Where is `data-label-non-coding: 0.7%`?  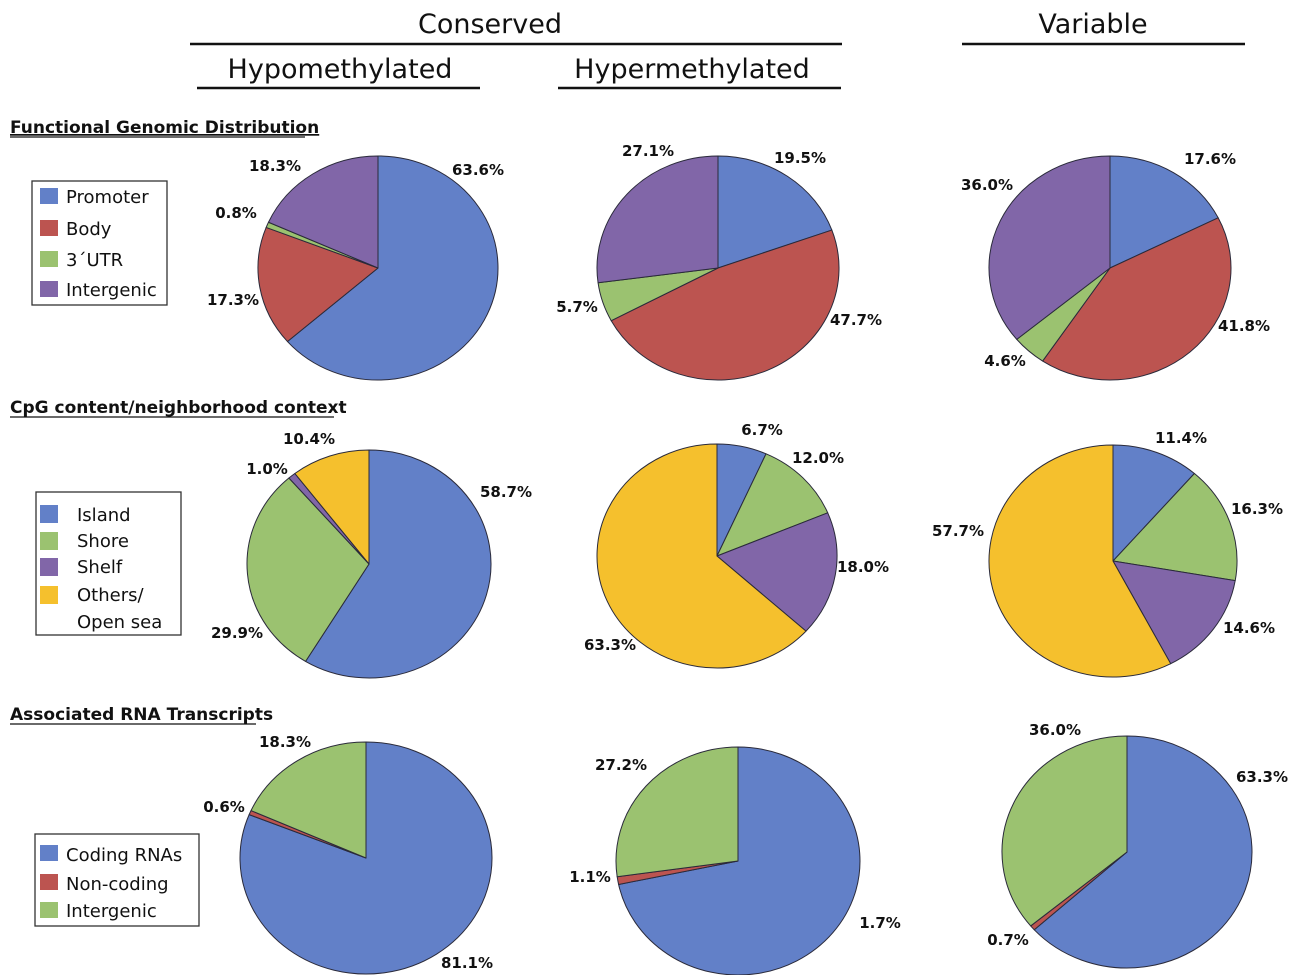 data-label-non-coding: 0.7% is located at coordinates (1008, 940).